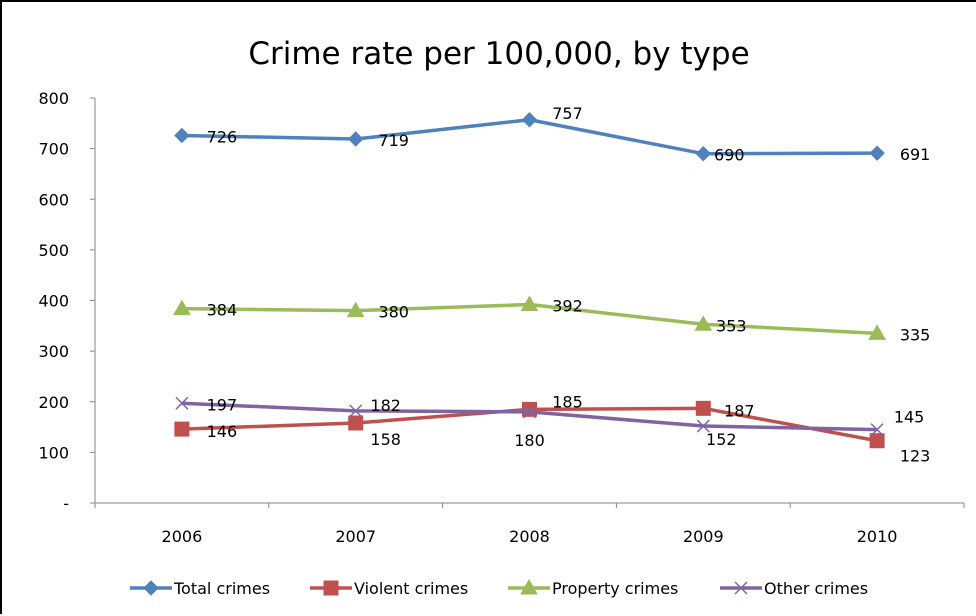 The height and width of the screenshot is (616, 976). I want to click on data-label-total-crimes: 690, so click(729, 155).